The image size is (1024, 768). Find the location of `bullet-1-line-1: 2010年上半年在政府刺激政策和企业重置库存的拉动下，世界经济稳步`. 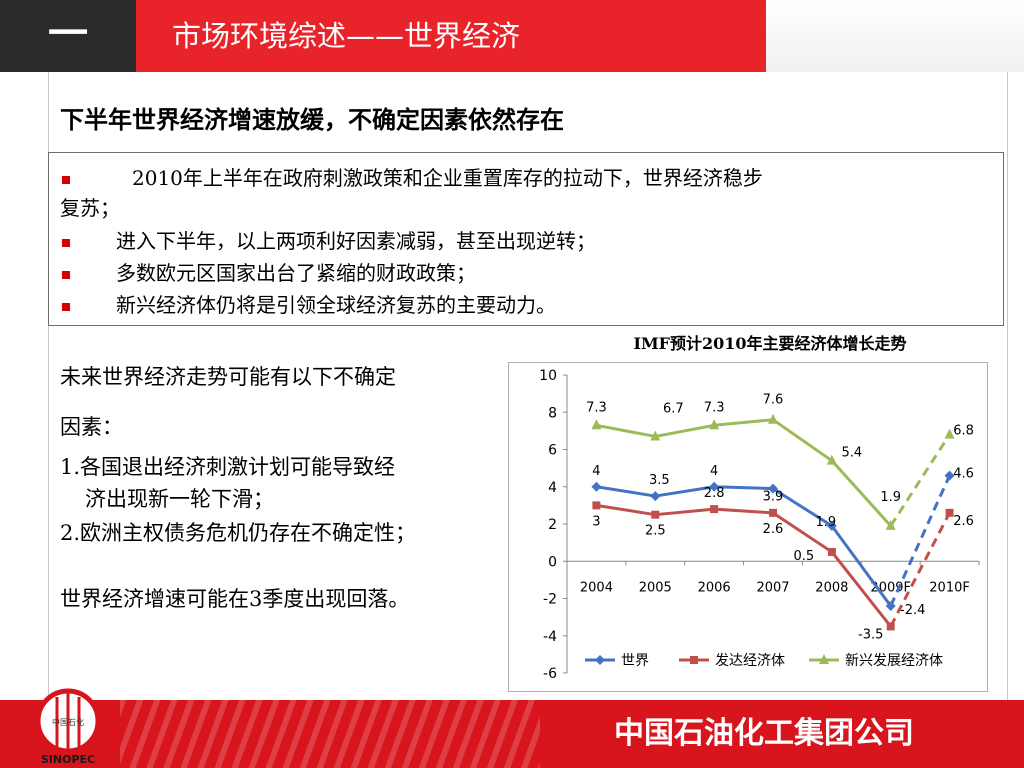

bullet-1-line-1: 2010年上半年在政府刺激政策和企业重置库存的拉动下，世界经济稳步 is located at coordinates (447, 178).